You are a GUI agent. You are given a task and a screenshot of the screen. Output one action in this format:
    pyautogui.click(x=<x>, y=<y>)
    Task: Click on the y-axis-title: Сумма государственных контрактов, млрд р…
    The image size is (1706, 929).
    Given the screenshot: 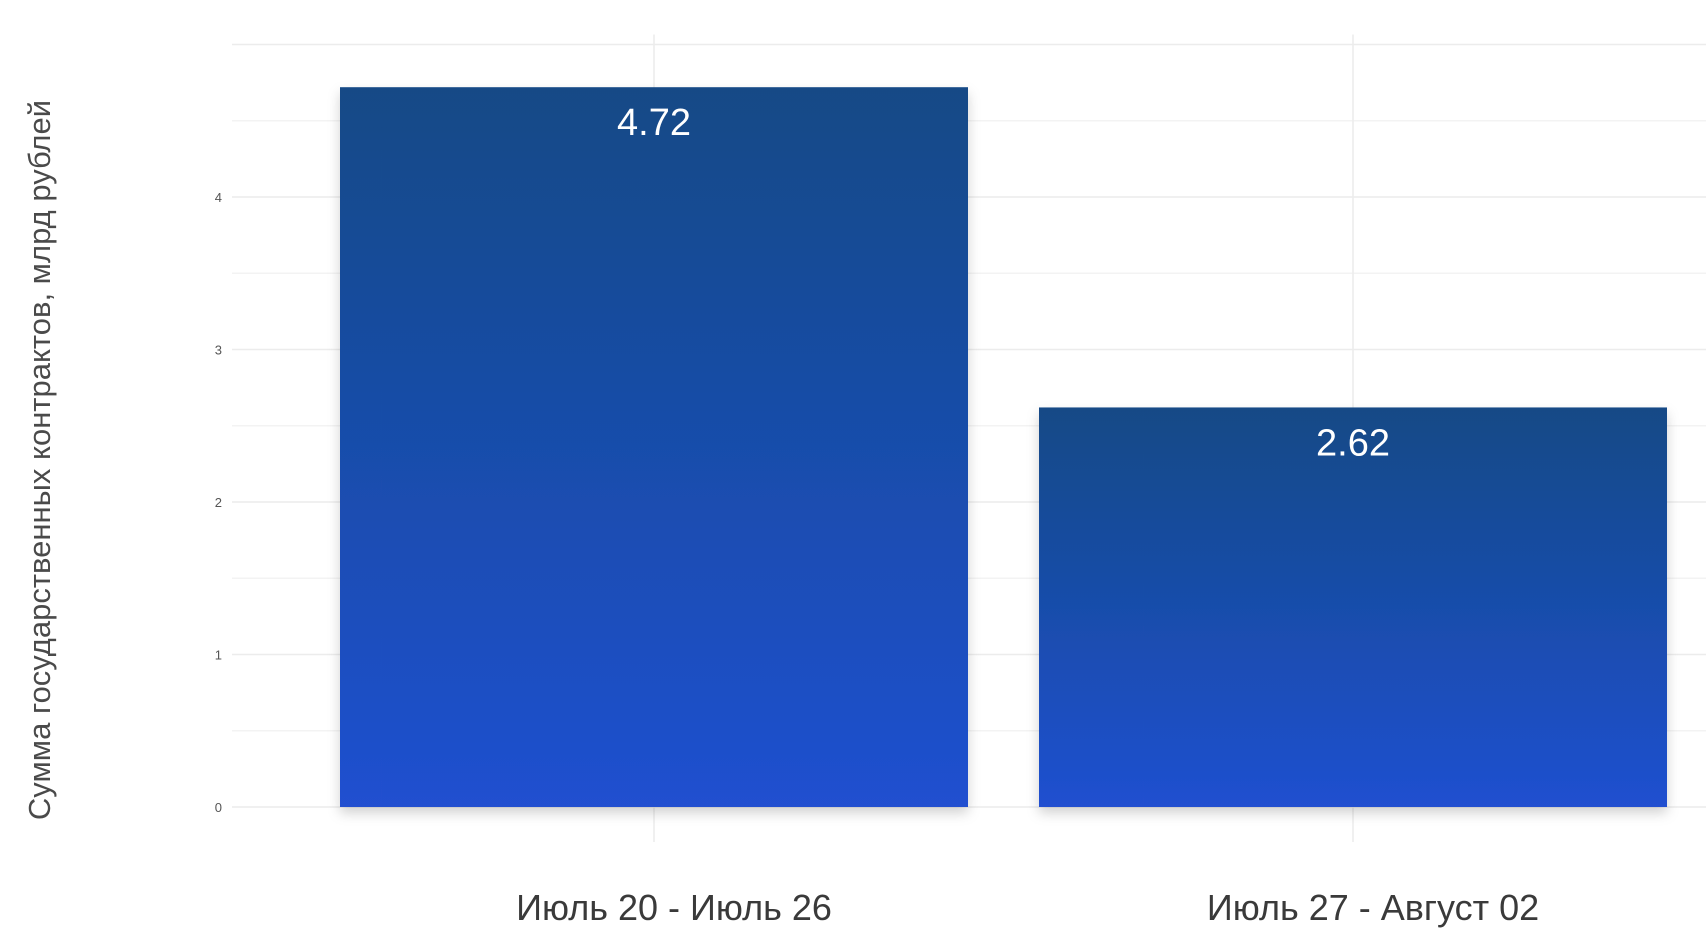 What is the action you would take?
    pyautogui.click(x=39, y=460)
    